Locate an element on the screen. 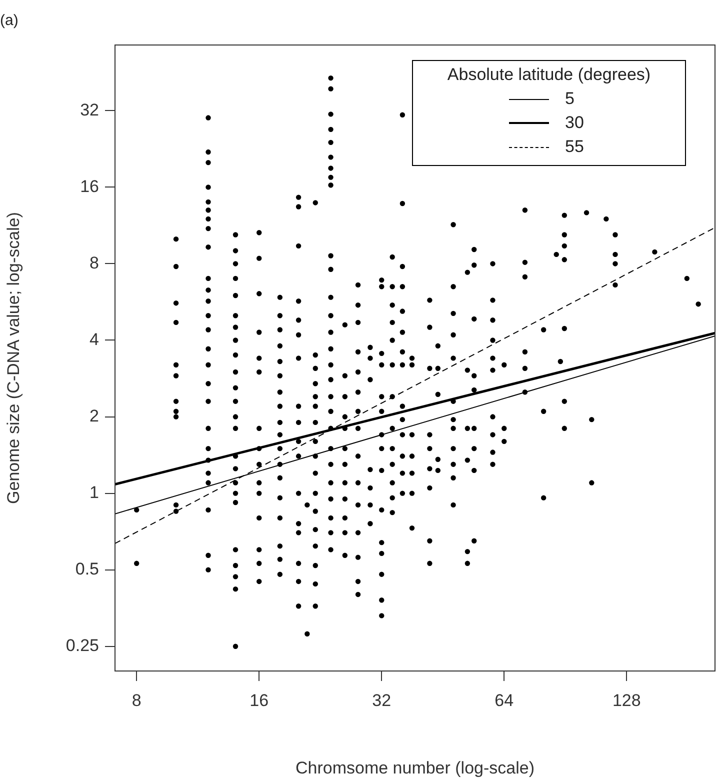 This screenshot has width=719, height=783. x-axis-title: Chromsome number (log-scale) is located at coordinates (415, 768).